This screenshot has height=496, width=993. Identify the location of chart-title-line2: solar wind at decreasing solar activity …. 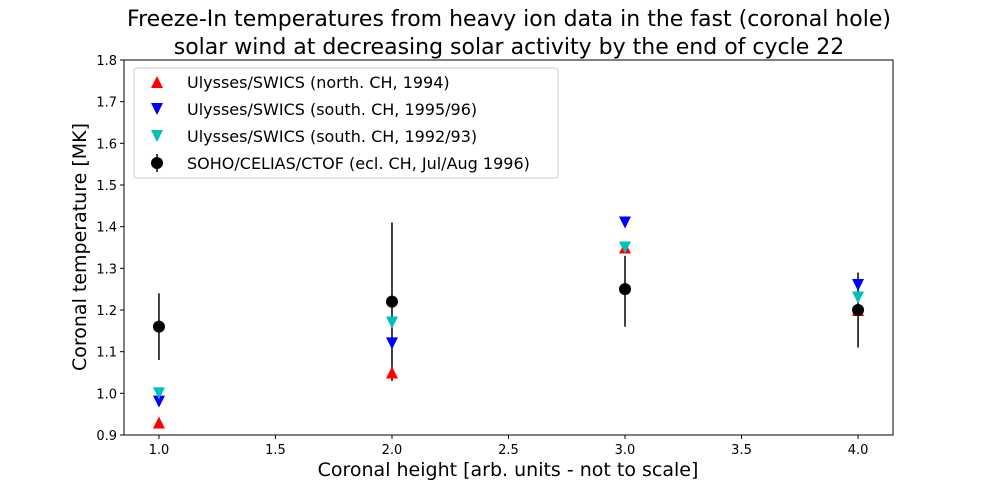
(509, 47).